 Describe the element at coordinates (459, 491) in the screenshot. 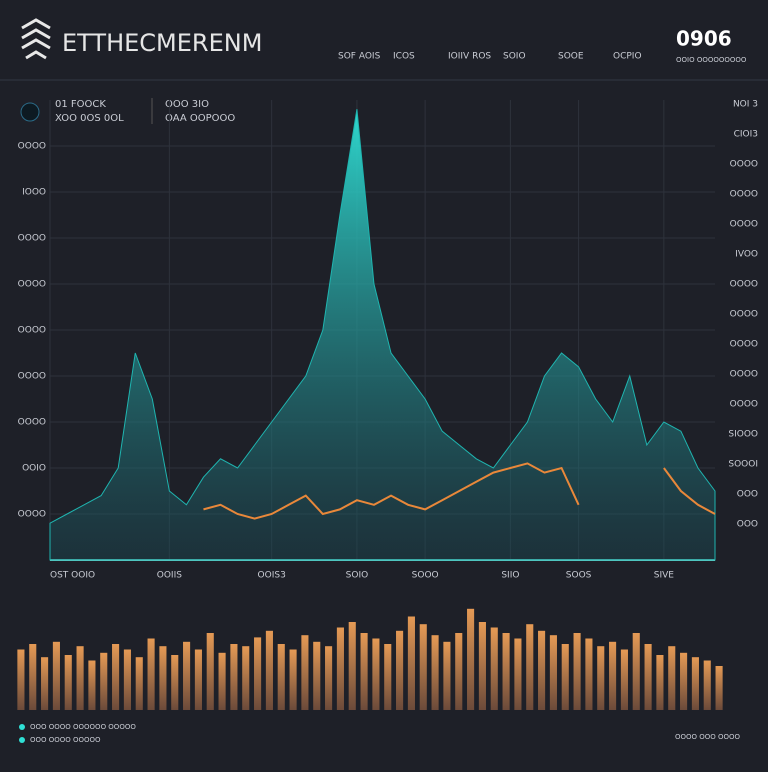

I see `line` at that location.